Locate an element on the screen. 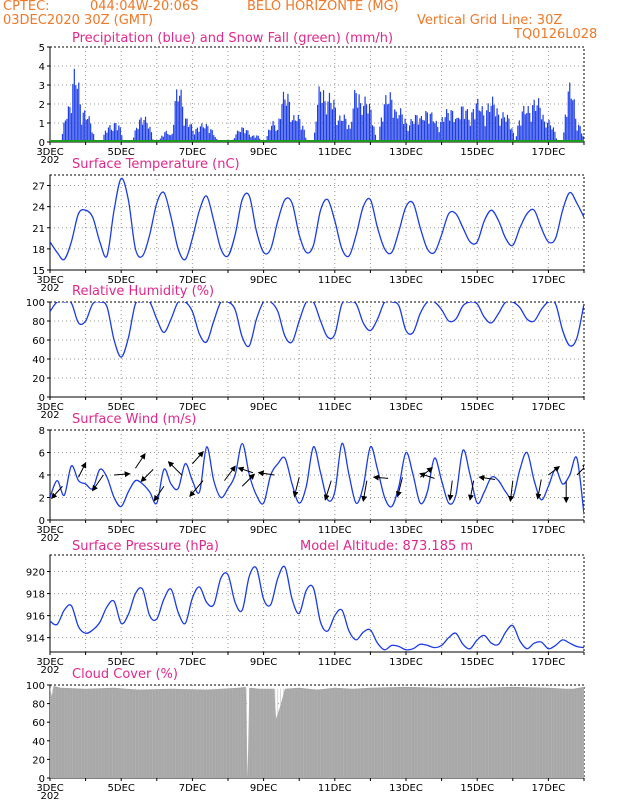 The image size is (618, 800). x-tick-label: 5DEC is located at coordinates (121, 788).